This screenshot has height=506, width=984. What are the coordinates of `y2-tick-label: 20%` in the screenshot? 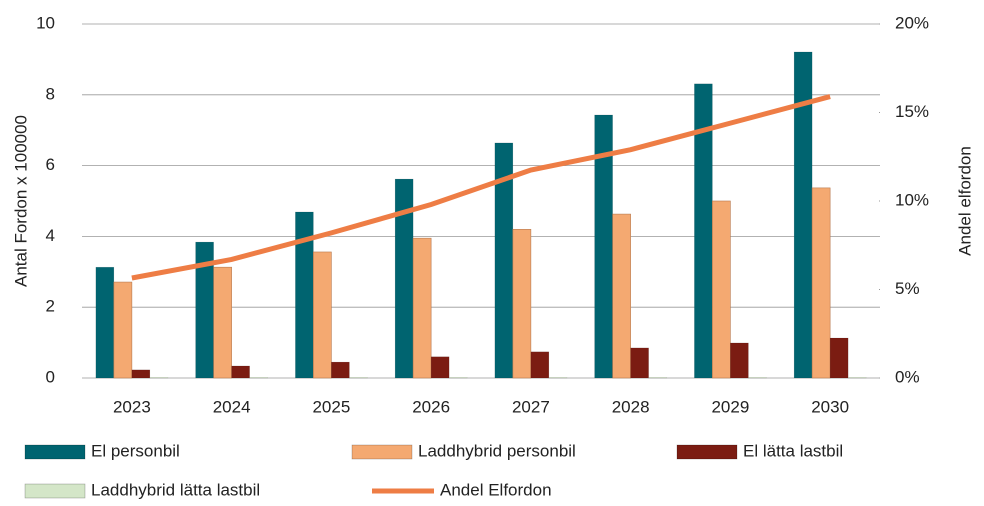 It's located at (912, 22).